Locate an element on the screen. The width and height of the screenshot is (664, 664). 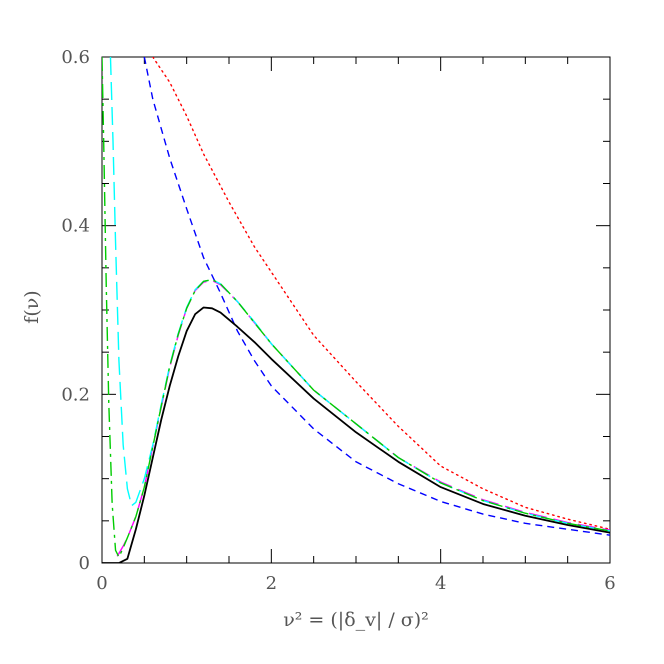
x-tick-label: 0 is located at coordinates (101, 583).